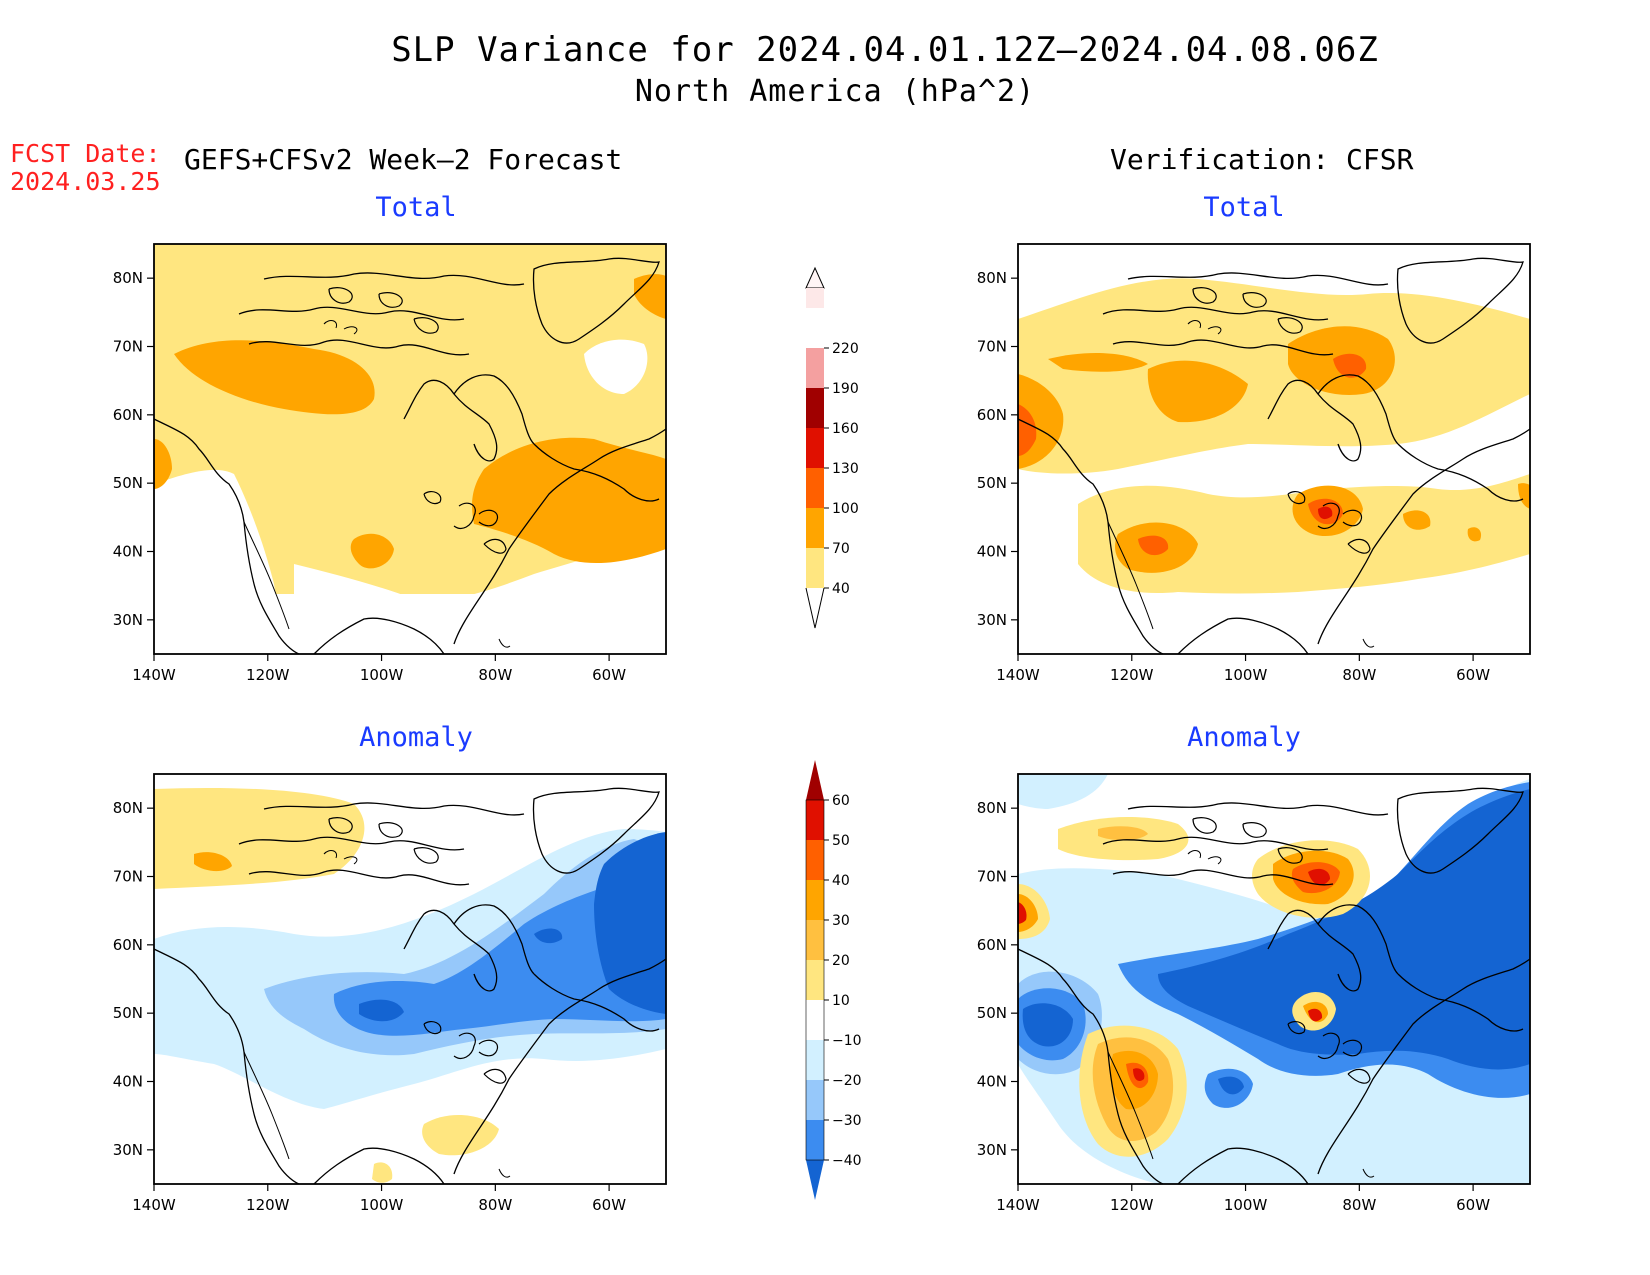  Describe the element at coordinates (416, 207) in the screenshot. I see `panel-title-forecast-total: Total` at that location.